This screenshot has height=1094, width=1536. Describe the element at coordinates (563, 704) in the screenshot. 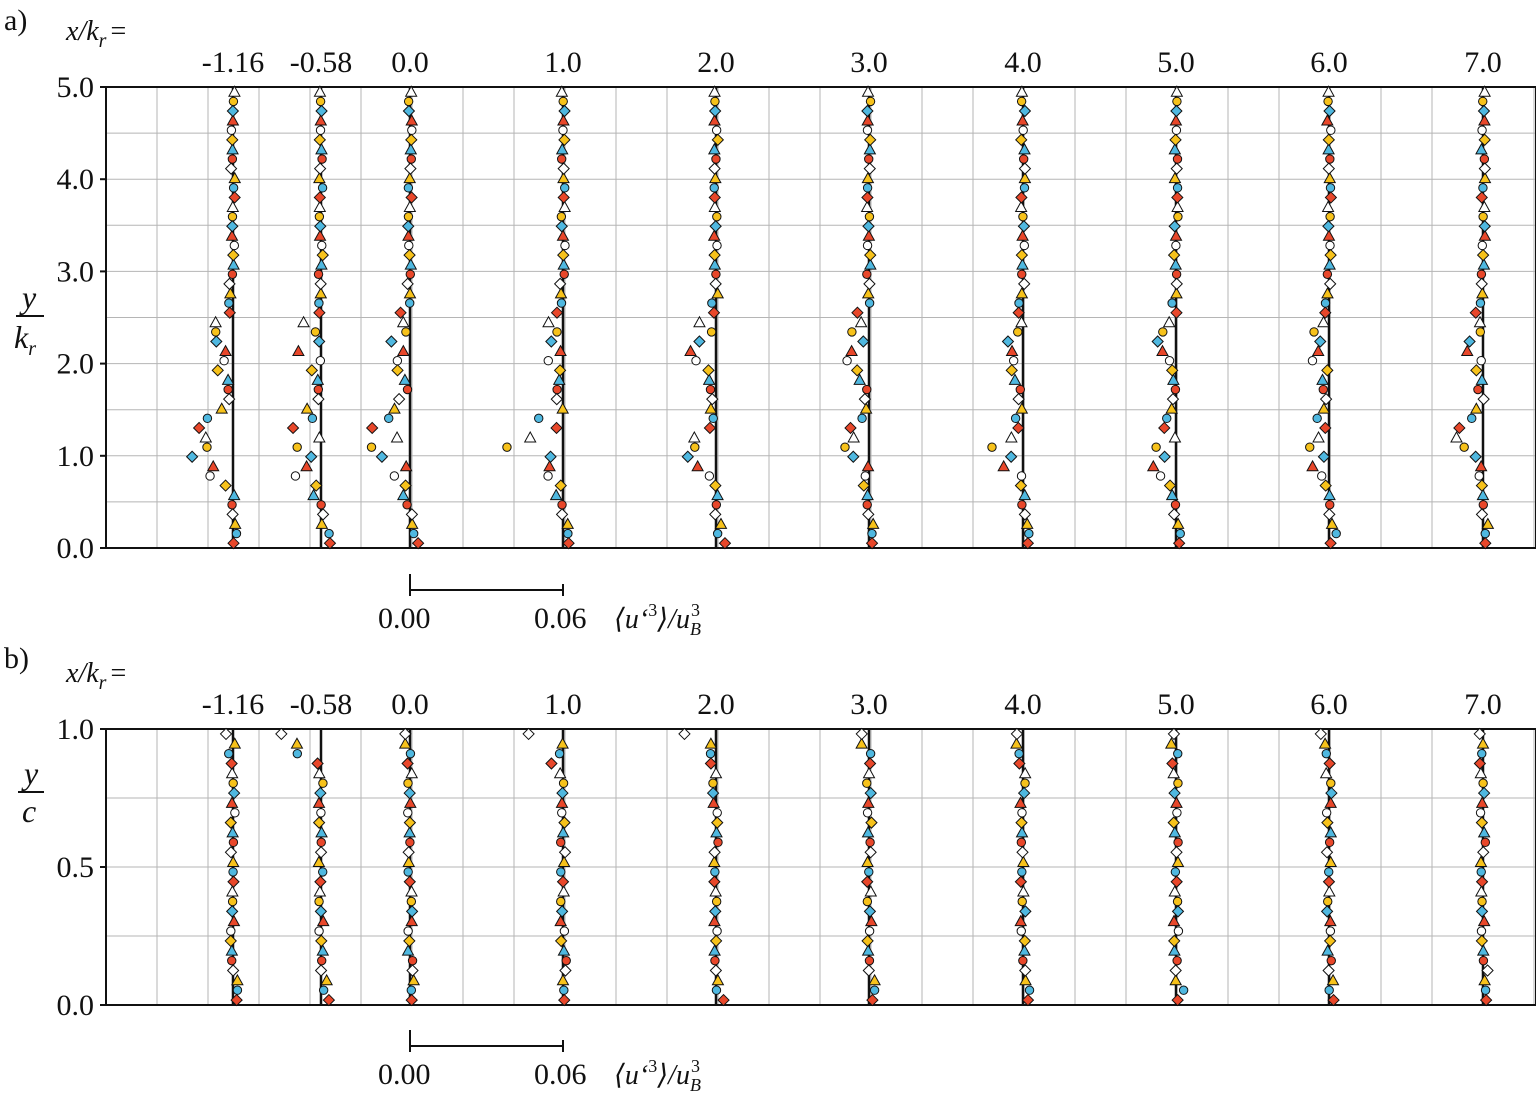

I see `station-label: 1.0` at that location.